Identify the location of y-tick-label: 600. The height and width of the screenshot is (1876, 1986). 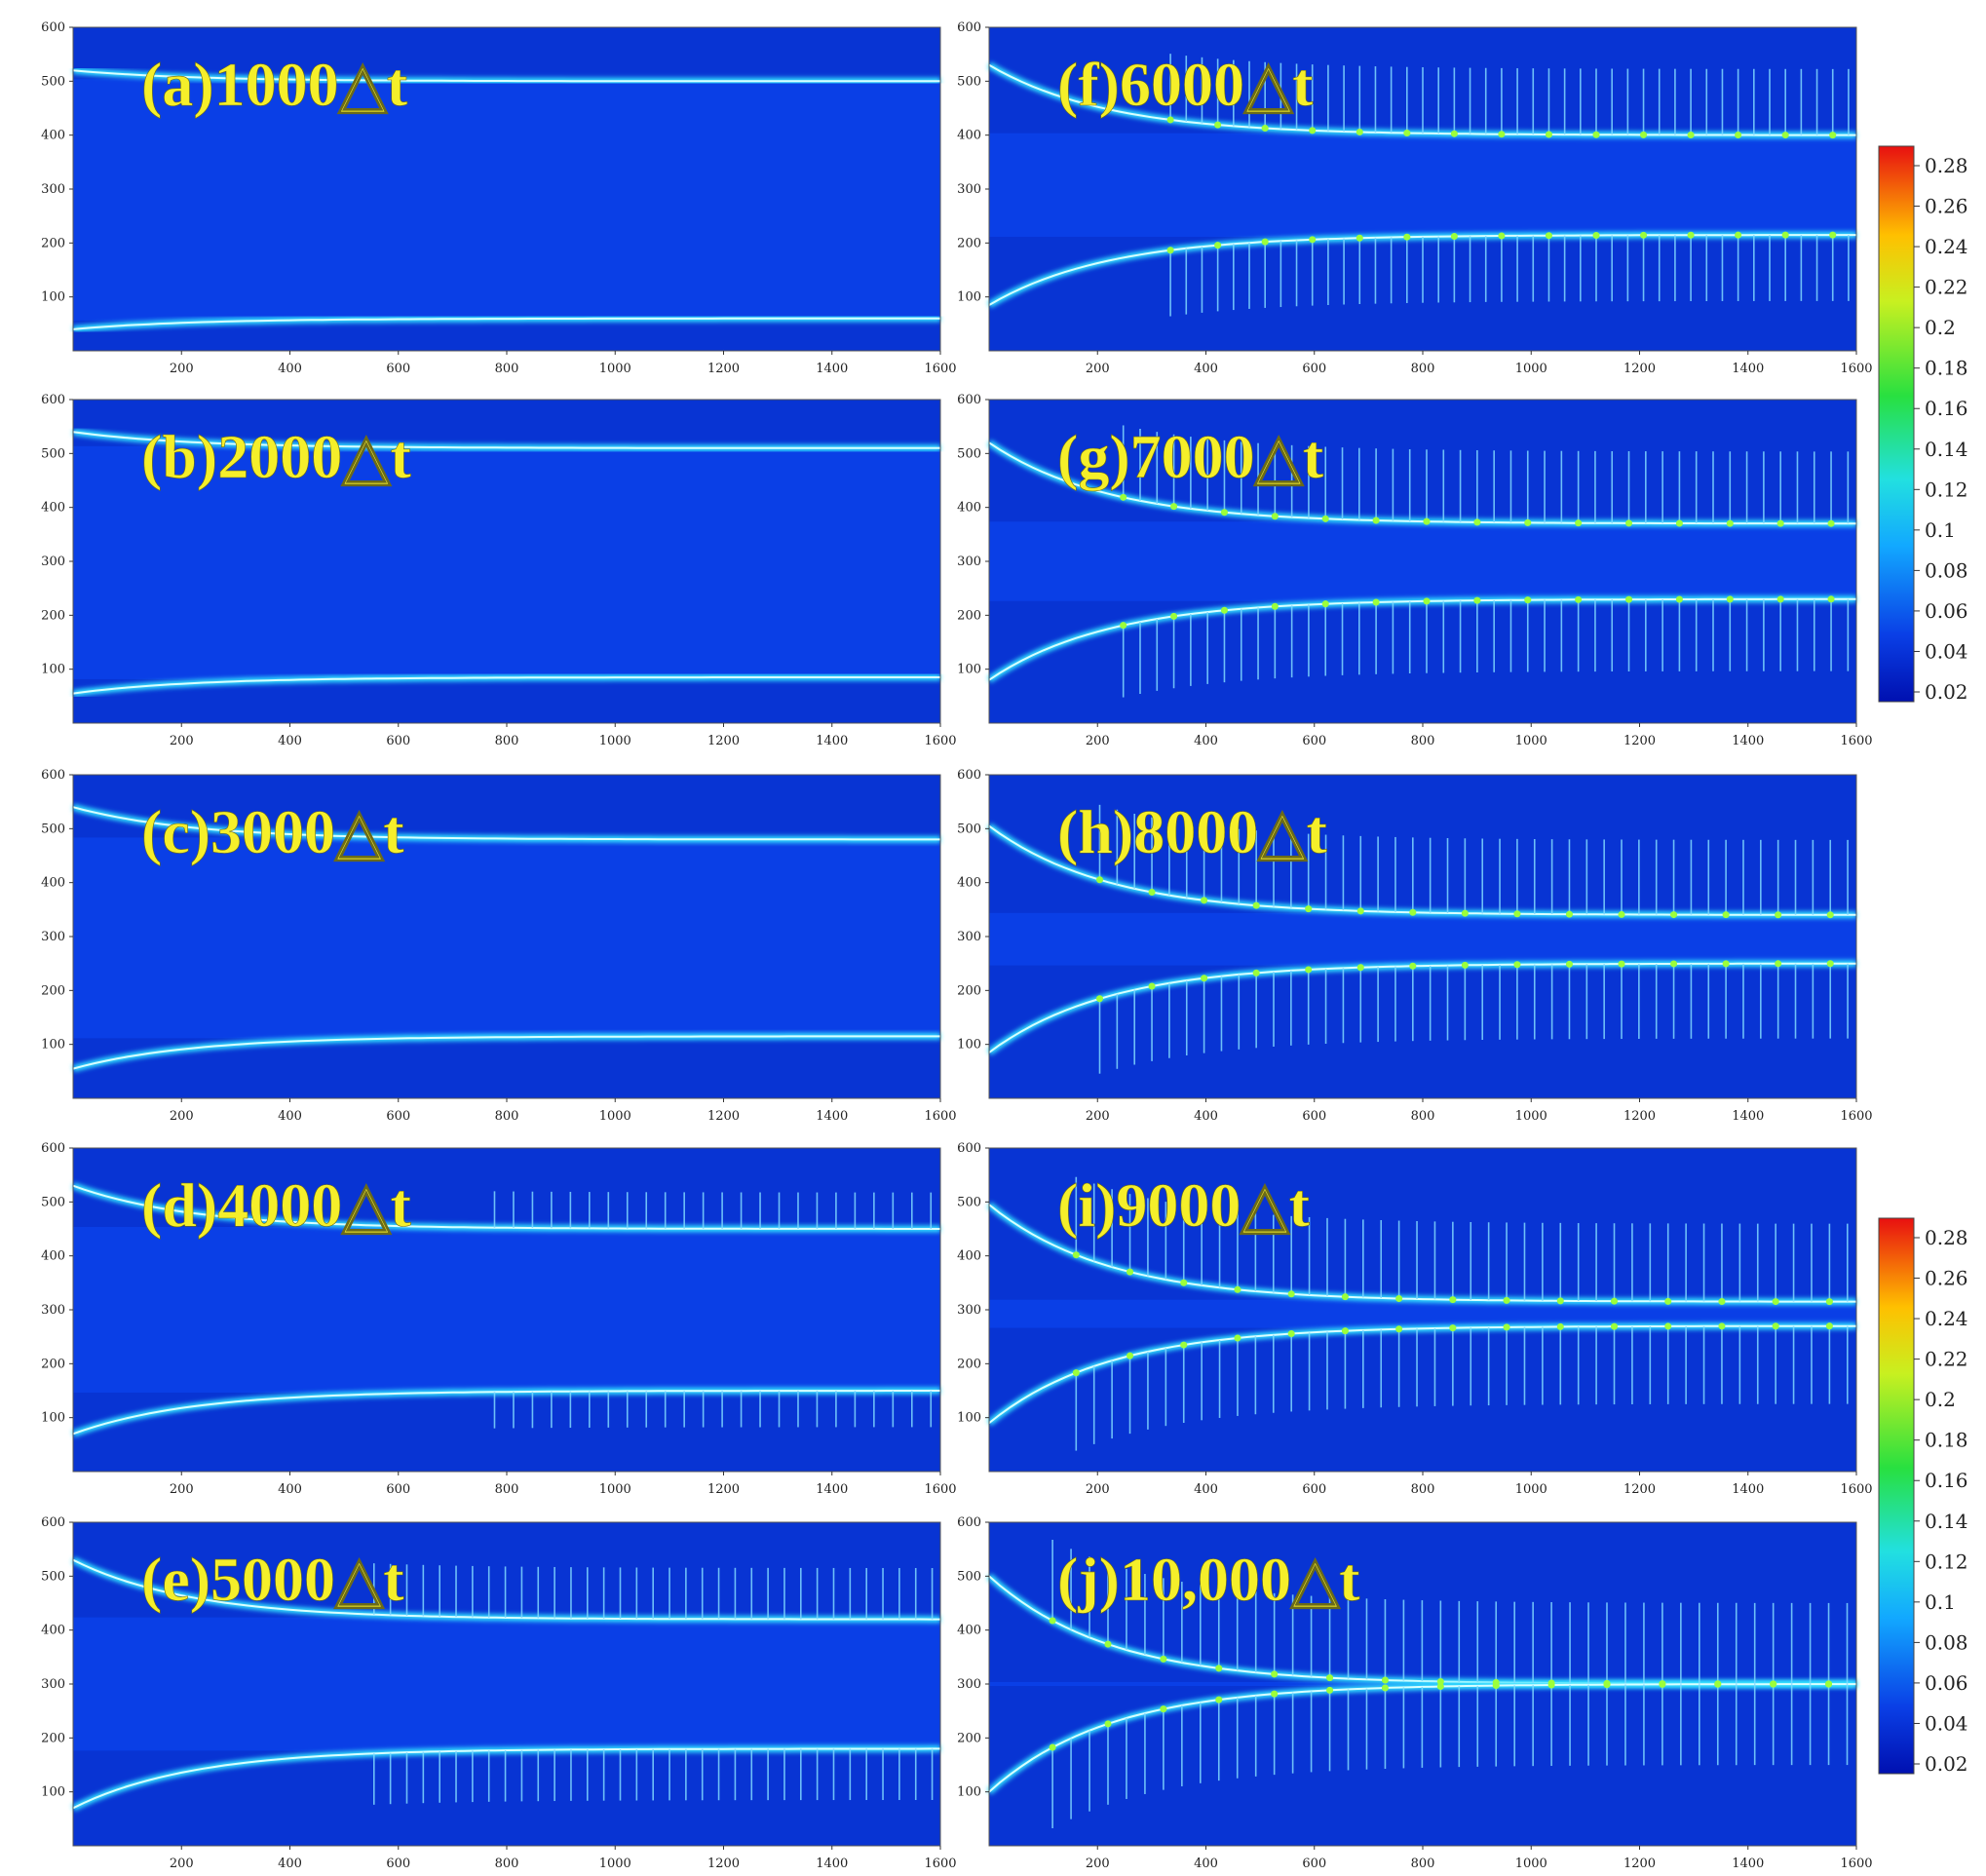
(53, 775).